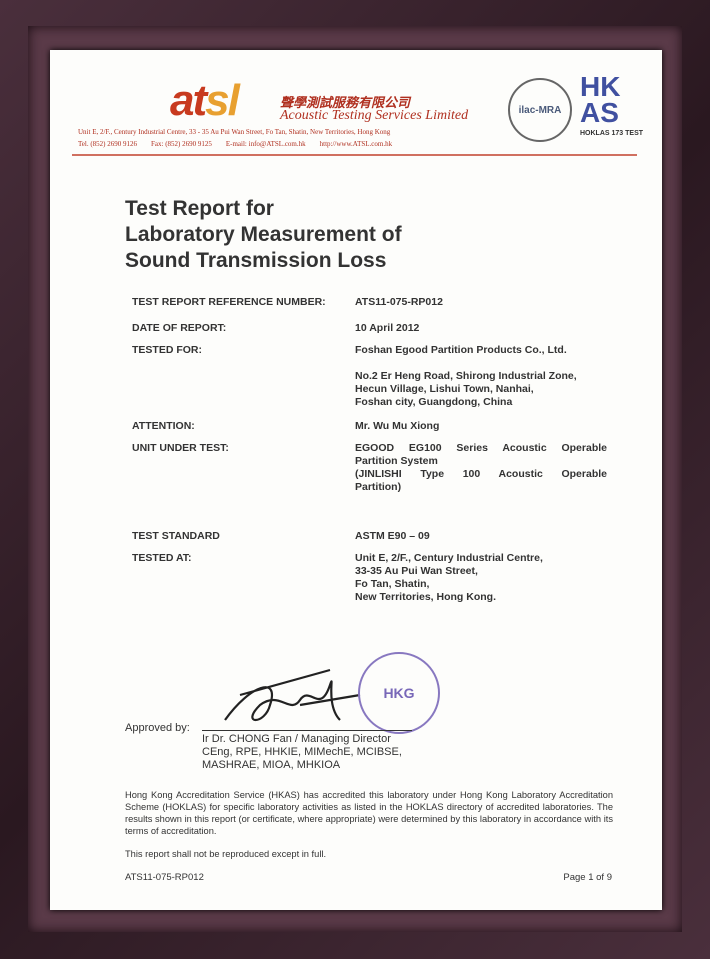 The height and width of the screenshot is (959, 710). I want to click on field-value-line: Foshan city, Guangdong, China, so click(434, 402).